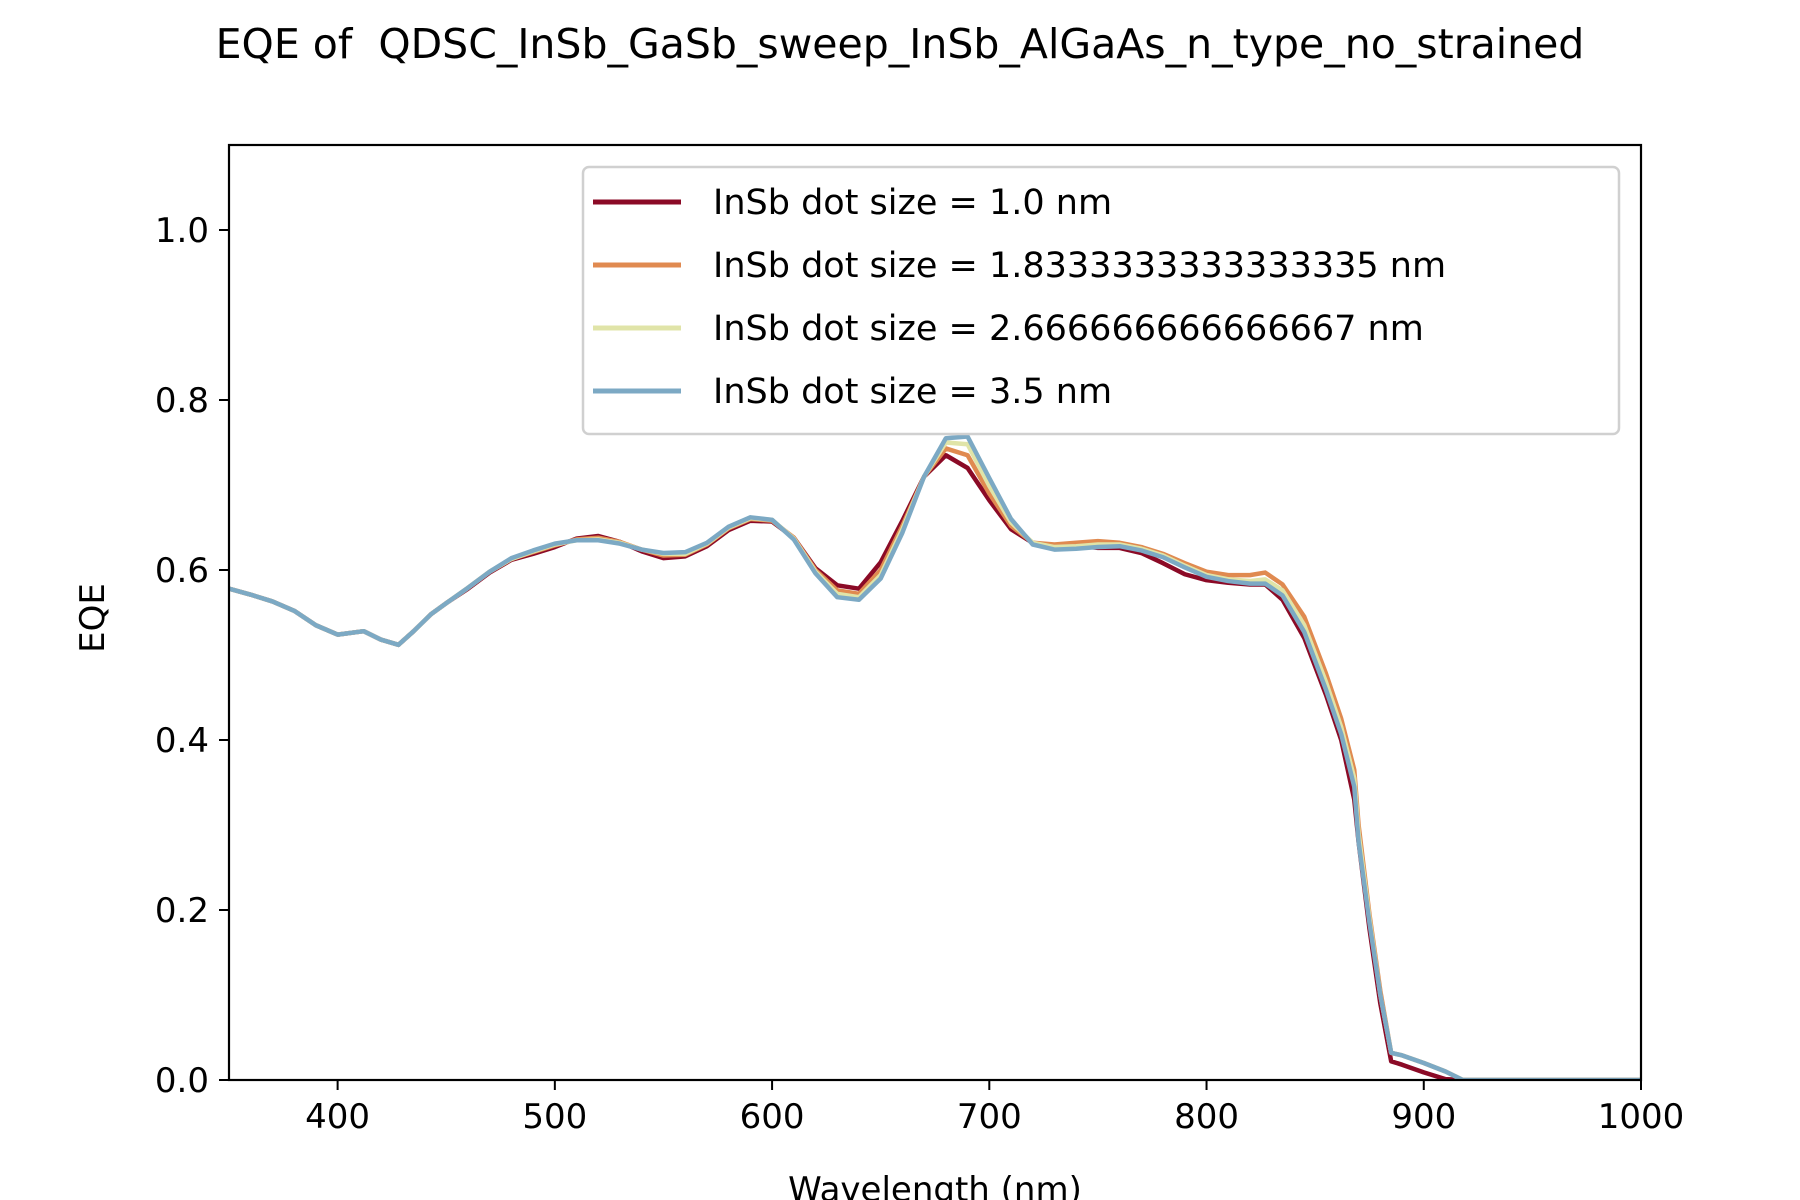  I want to click on y-axis-title: EQE, so click(93, 618).